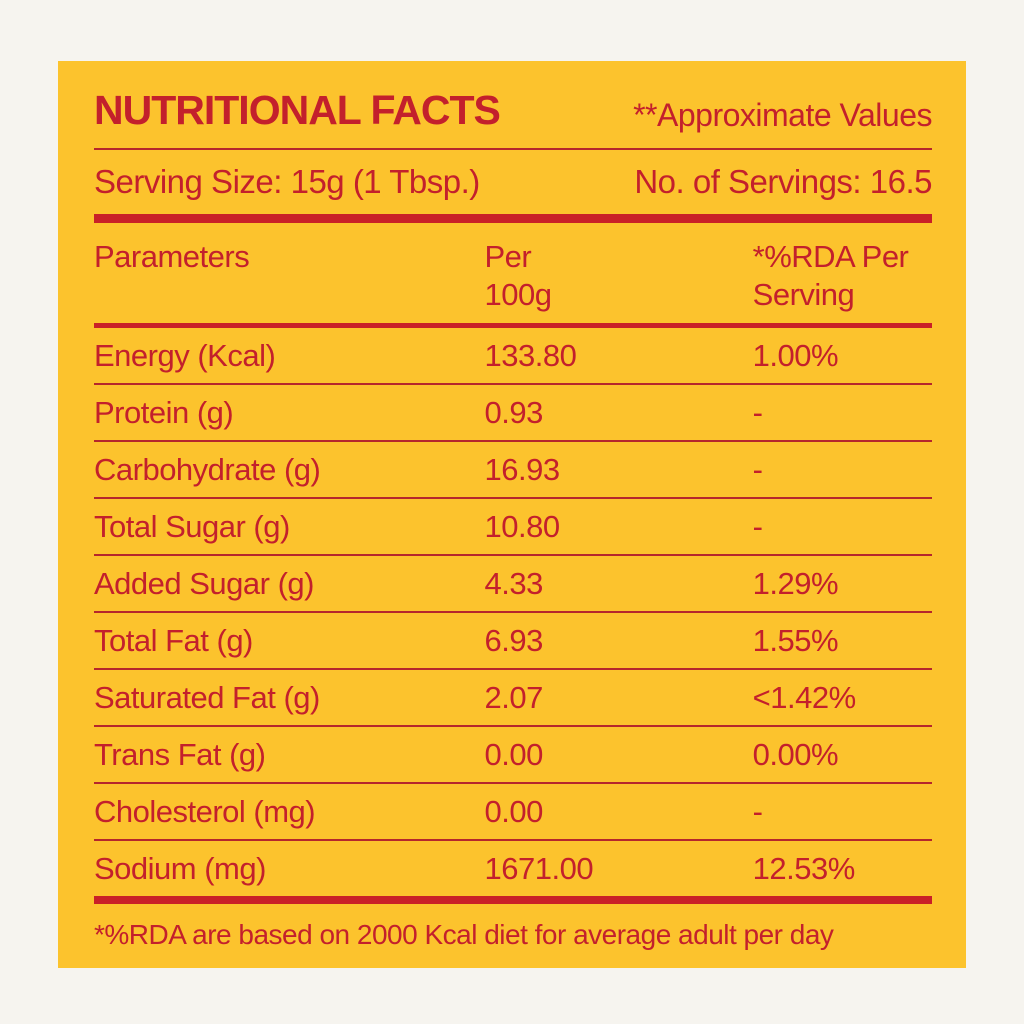 This screenshot has height=1024, width=1024. I want to click on cell-per-100g: 4.33, so click(514, 583).